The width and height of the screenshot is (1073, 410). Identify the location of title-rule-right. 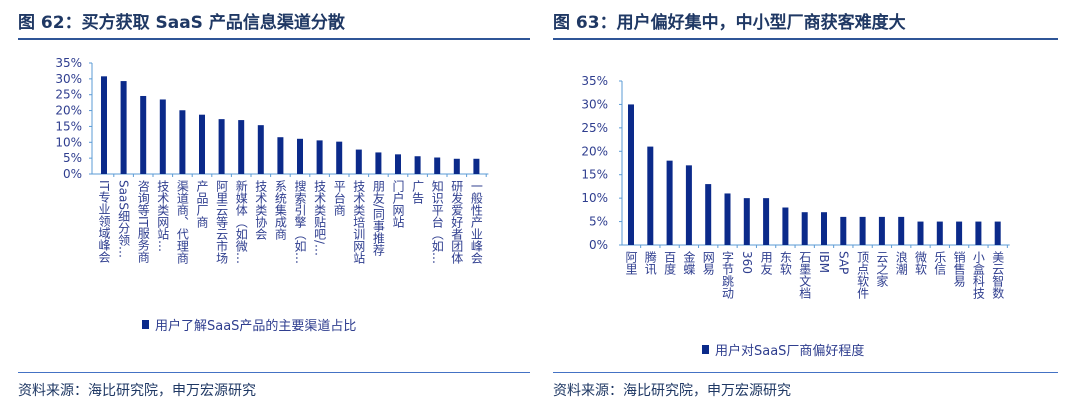
(805, 39).